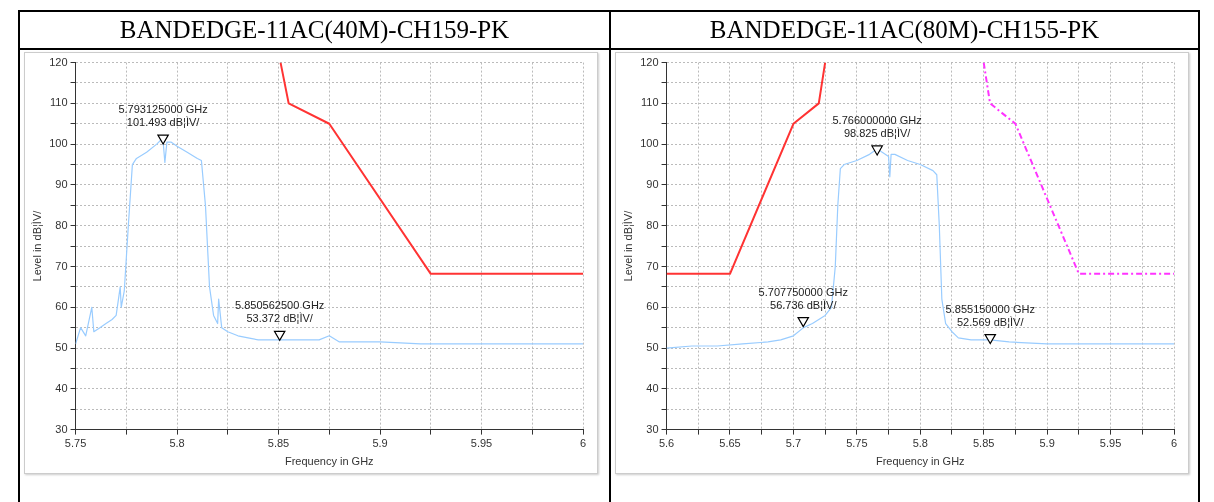  I want to click on annotation: 5.766000000 GHz 98.825 dB¦ÌV/, so click(877, 126).